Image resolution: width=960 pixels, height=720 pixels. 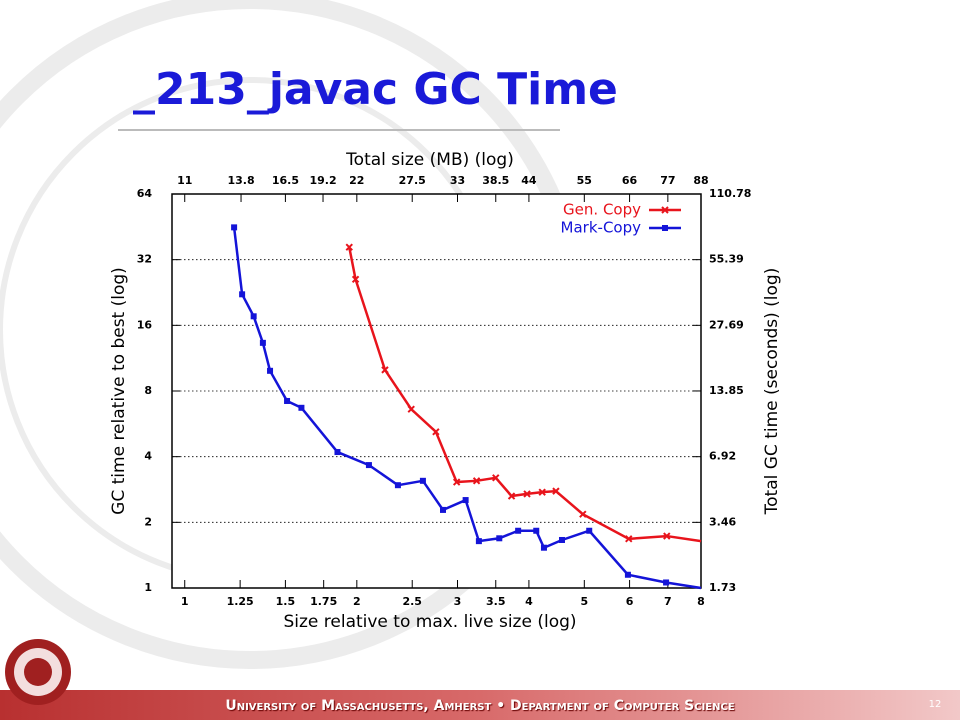 I want to click on x-tick-label: 8, so click(x=701, y=601).